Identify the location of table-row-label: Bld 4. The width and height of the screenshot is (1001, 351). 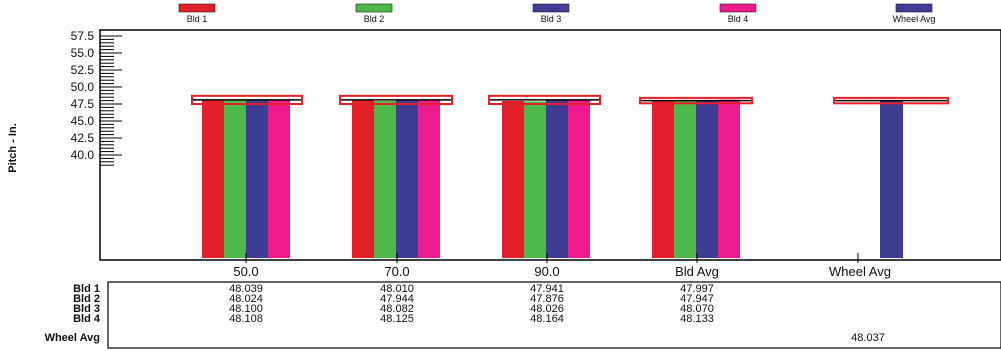
(87, 319).